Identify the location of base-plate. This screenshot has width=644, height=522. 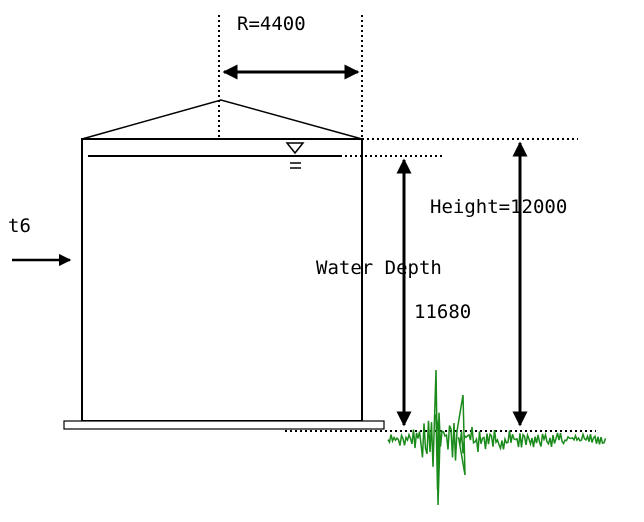
(224, 425).